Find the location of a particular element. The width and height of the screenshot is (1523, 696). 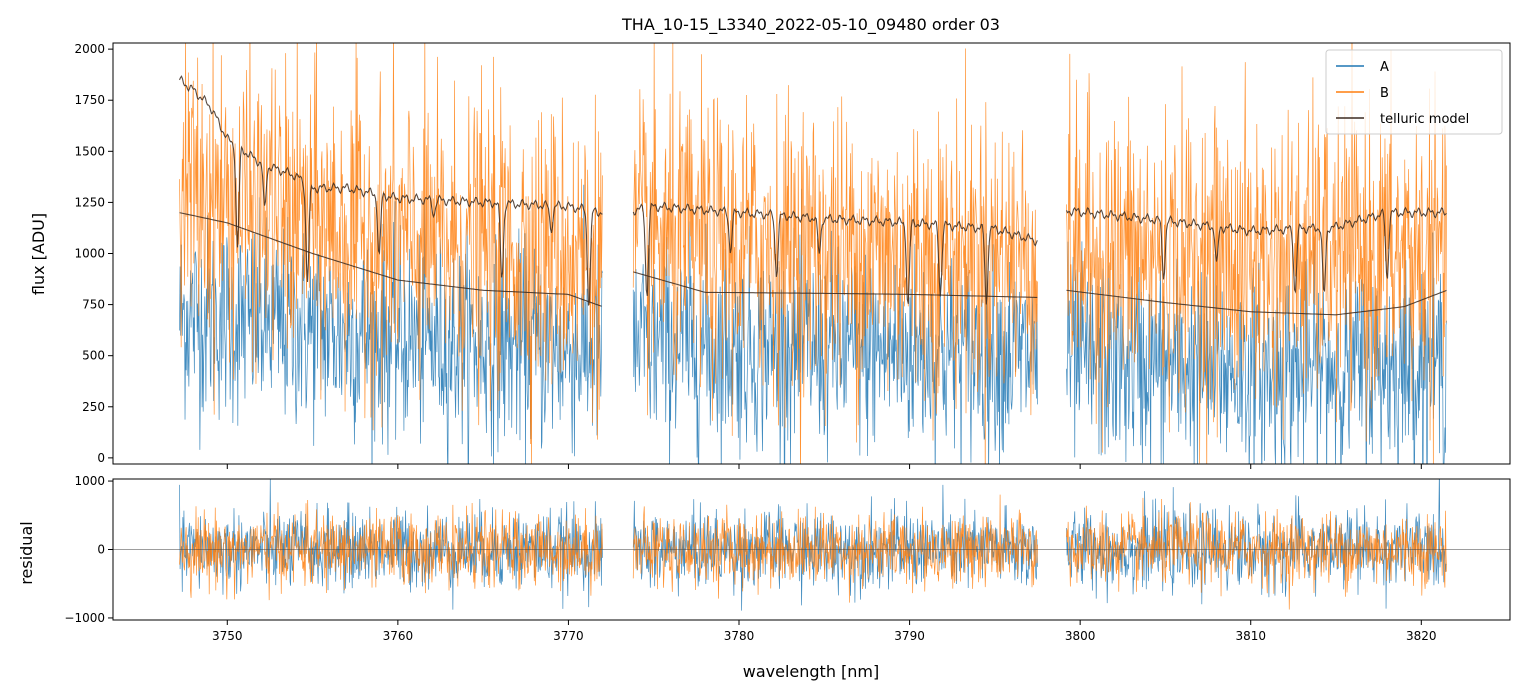

xtick-label: 3810 is located at coordinates (1250, 636).